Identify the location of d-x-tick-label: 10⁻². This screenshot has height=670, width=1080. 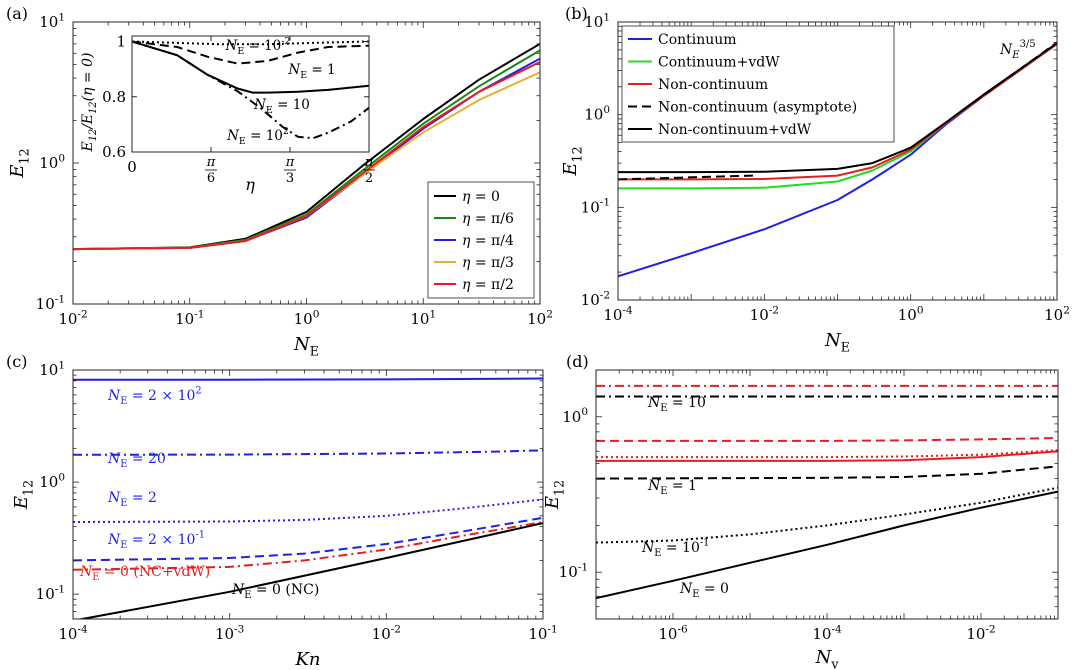
(980, 633).